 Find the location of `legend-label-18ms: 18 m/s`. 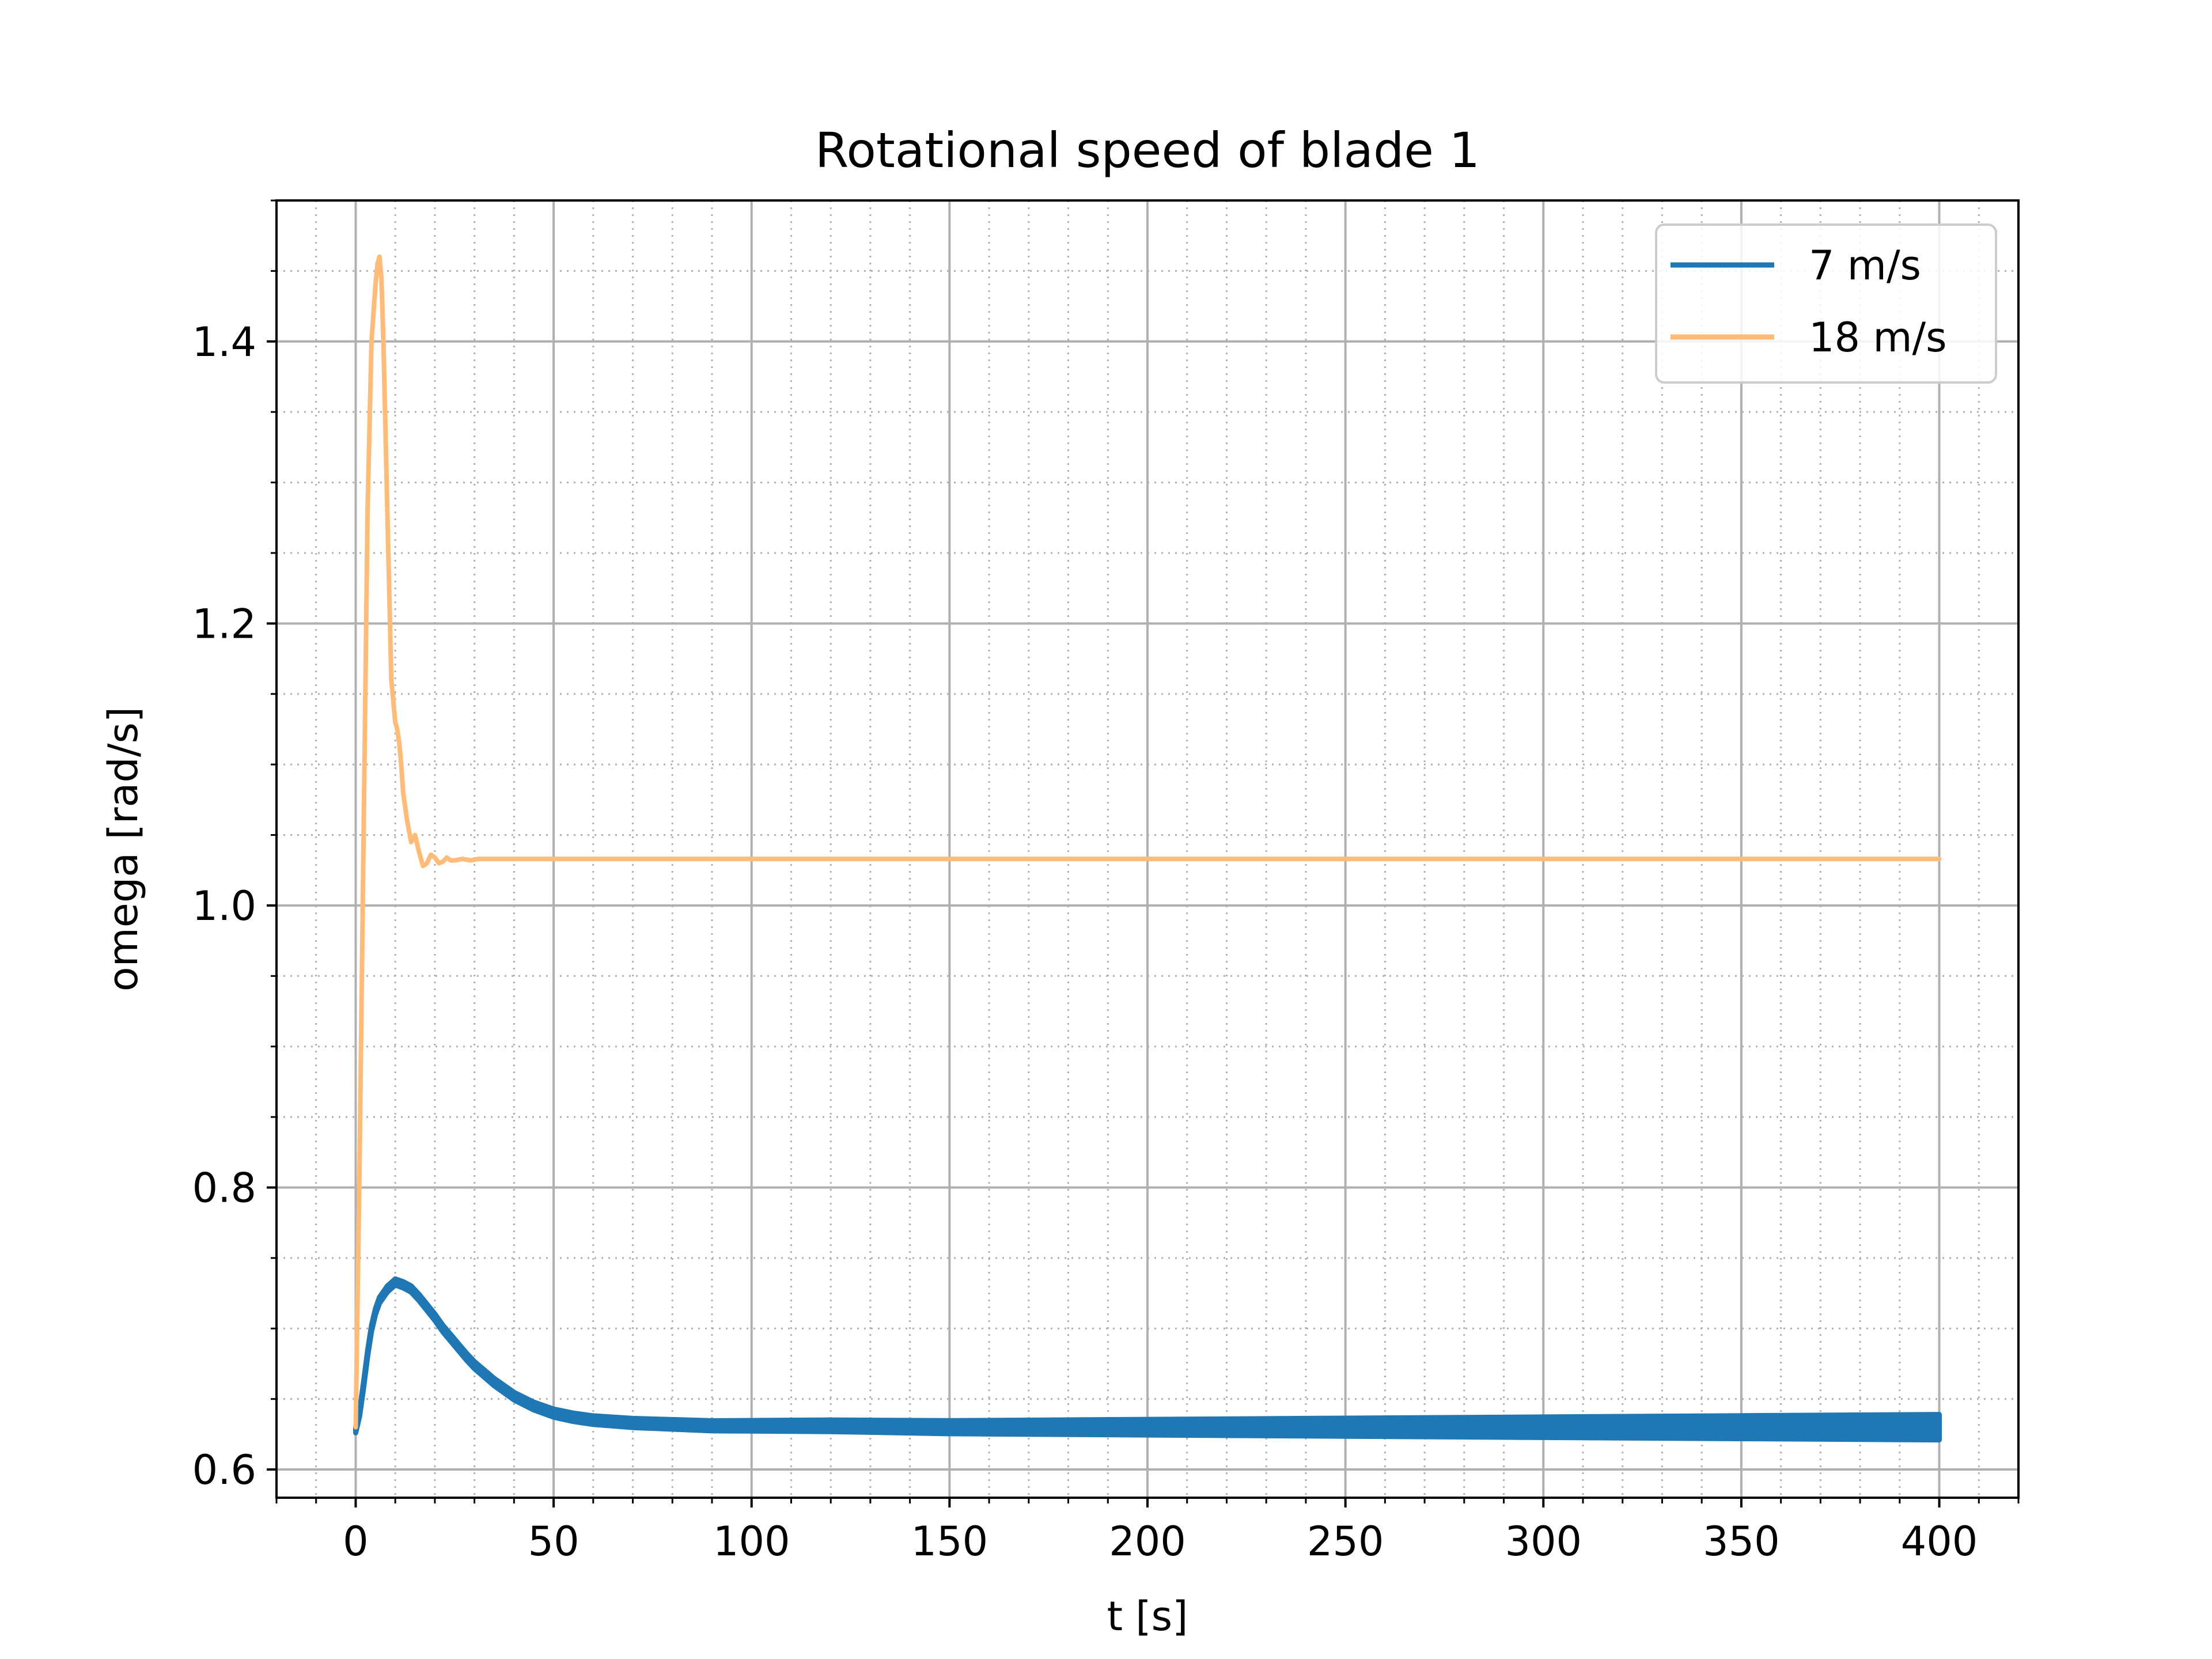

legend-label-18ms: 18 m/s is located at coordinates (1878, 337).